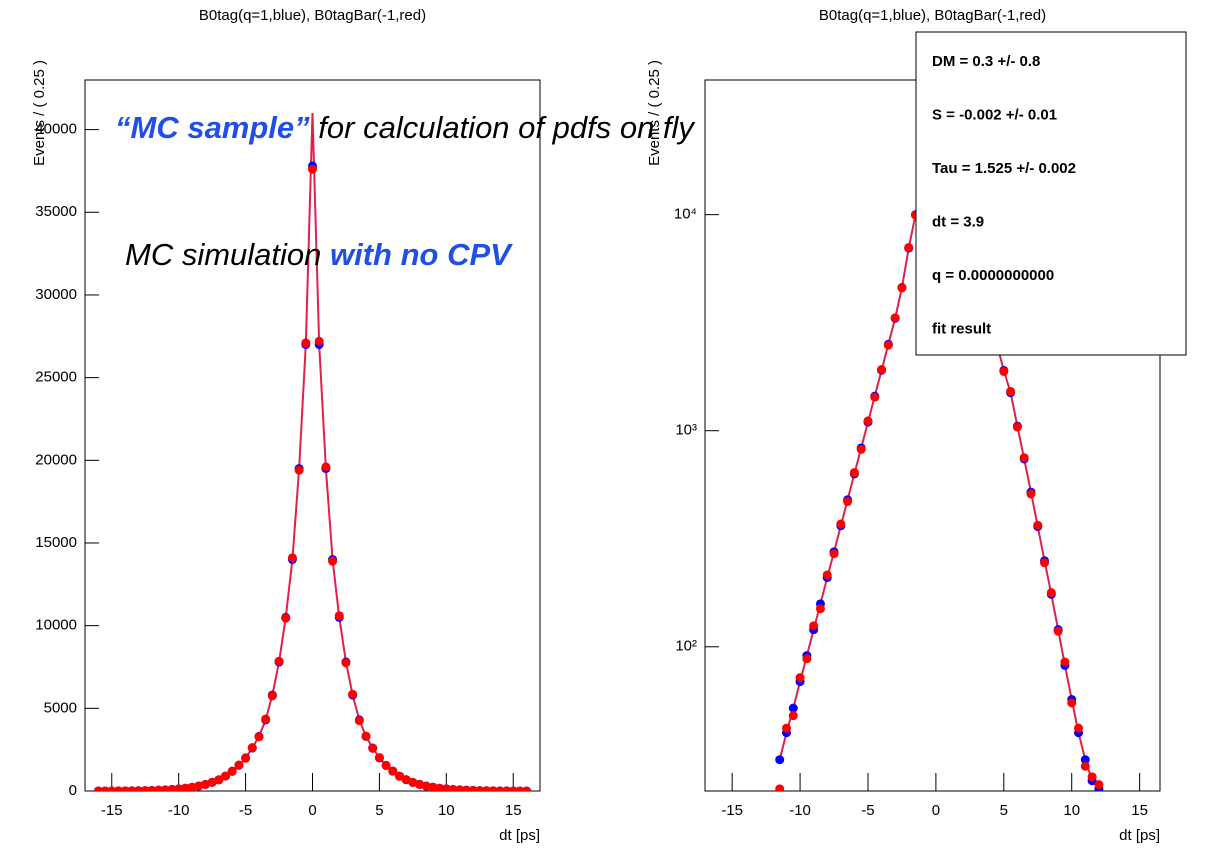 The image size is (1214, 851). Describe the element at coordinates (73, 790) in the screenshot. I see `y-tick-label: 0` at that location.